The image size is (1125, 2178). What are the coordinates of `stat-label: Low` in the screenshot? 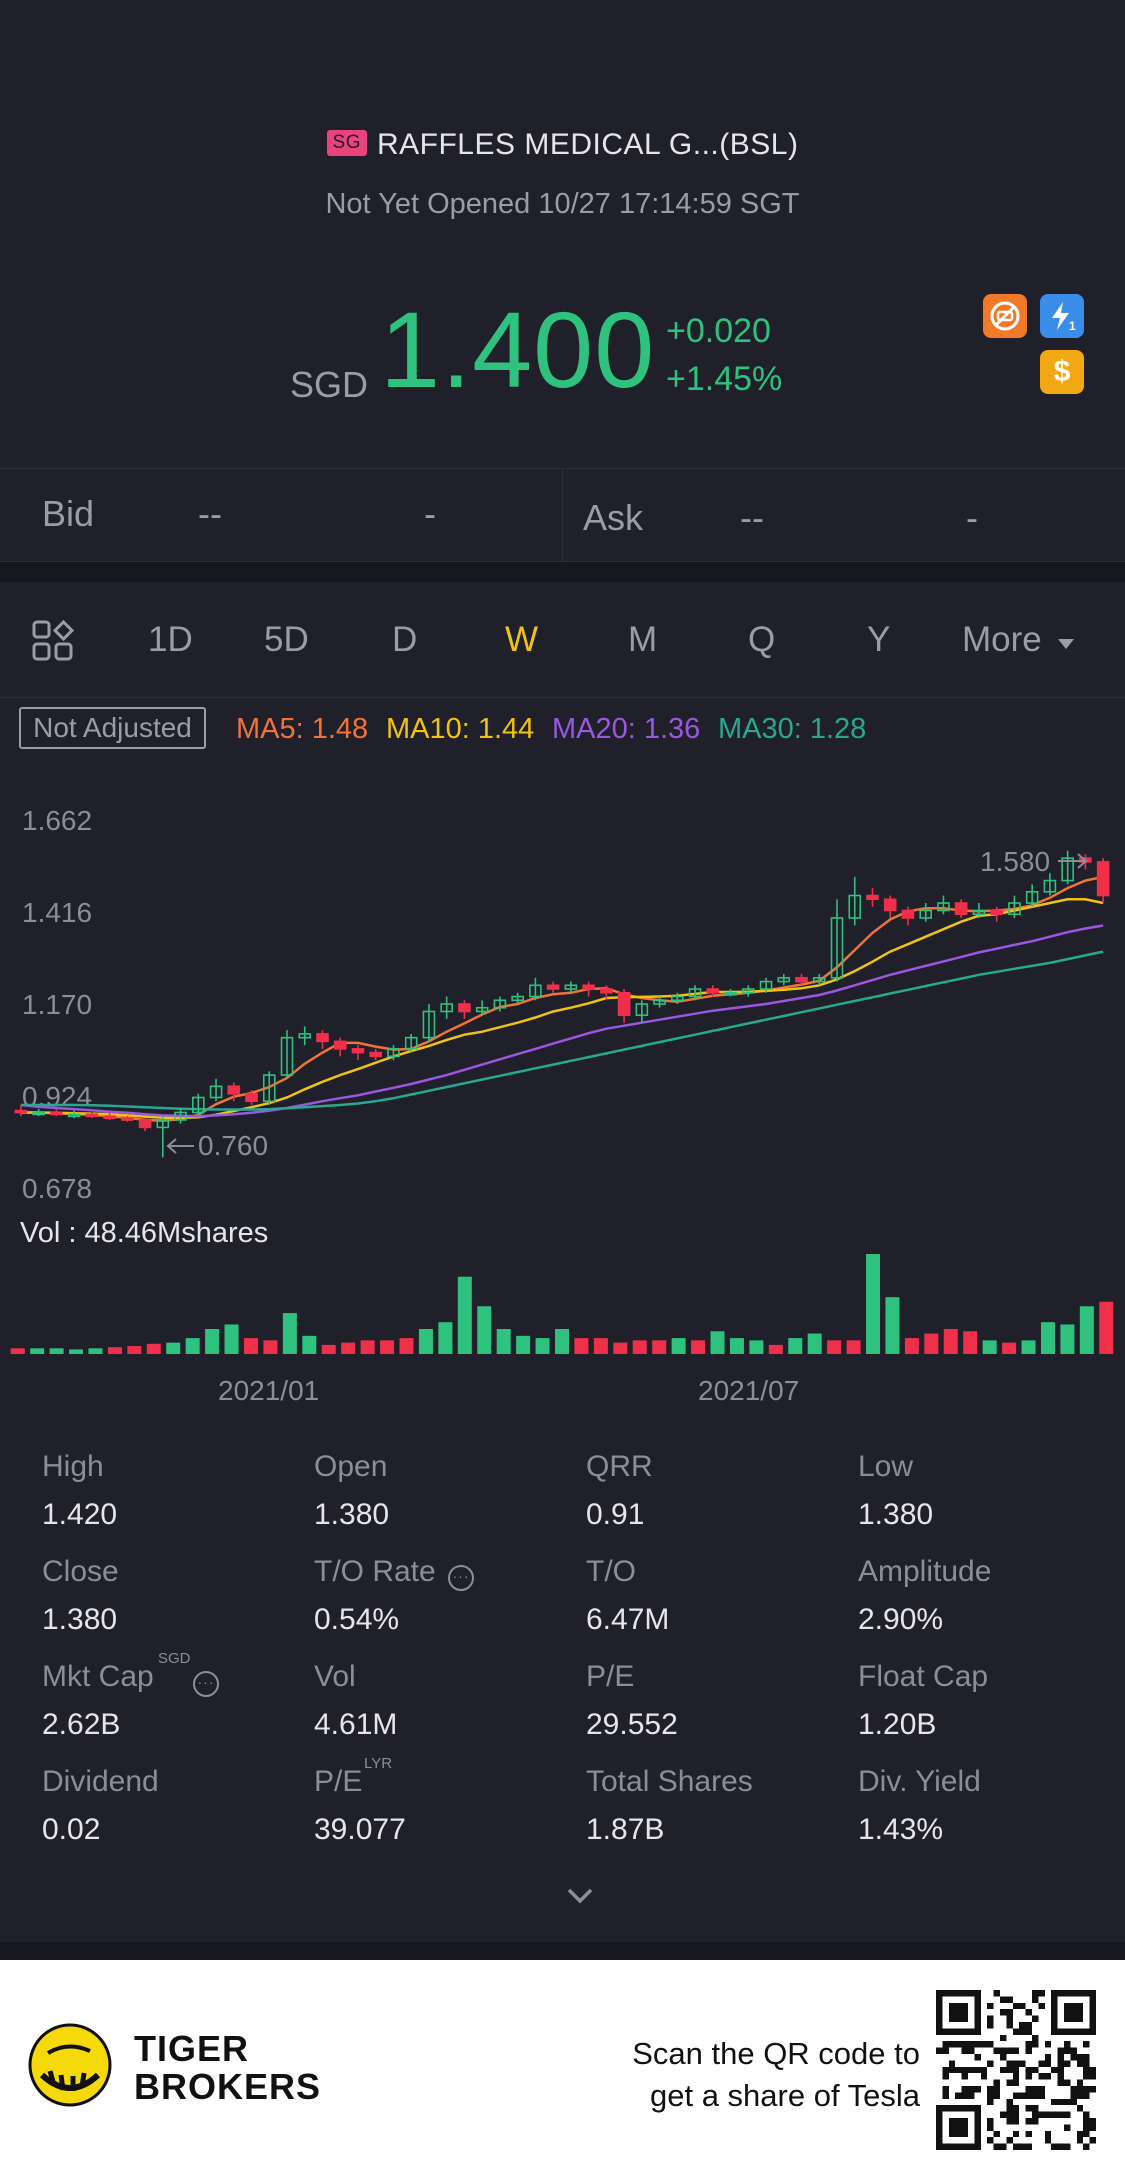 It's located at (886, 1466).